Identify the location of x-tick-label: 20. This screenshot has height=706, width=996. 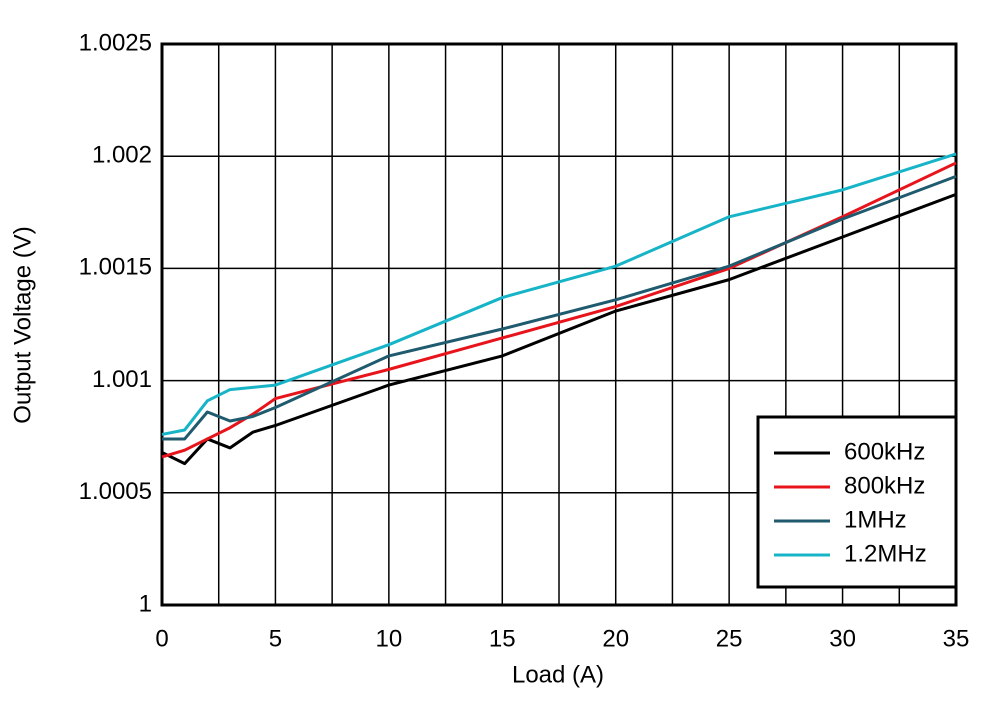
(615, 638).